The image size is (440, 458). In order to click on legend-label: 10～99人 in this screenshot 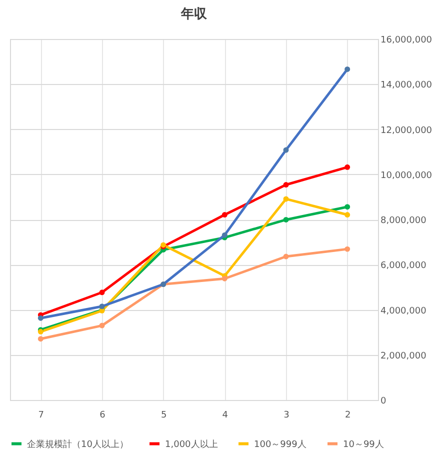, I will do `click(363, 444)`.